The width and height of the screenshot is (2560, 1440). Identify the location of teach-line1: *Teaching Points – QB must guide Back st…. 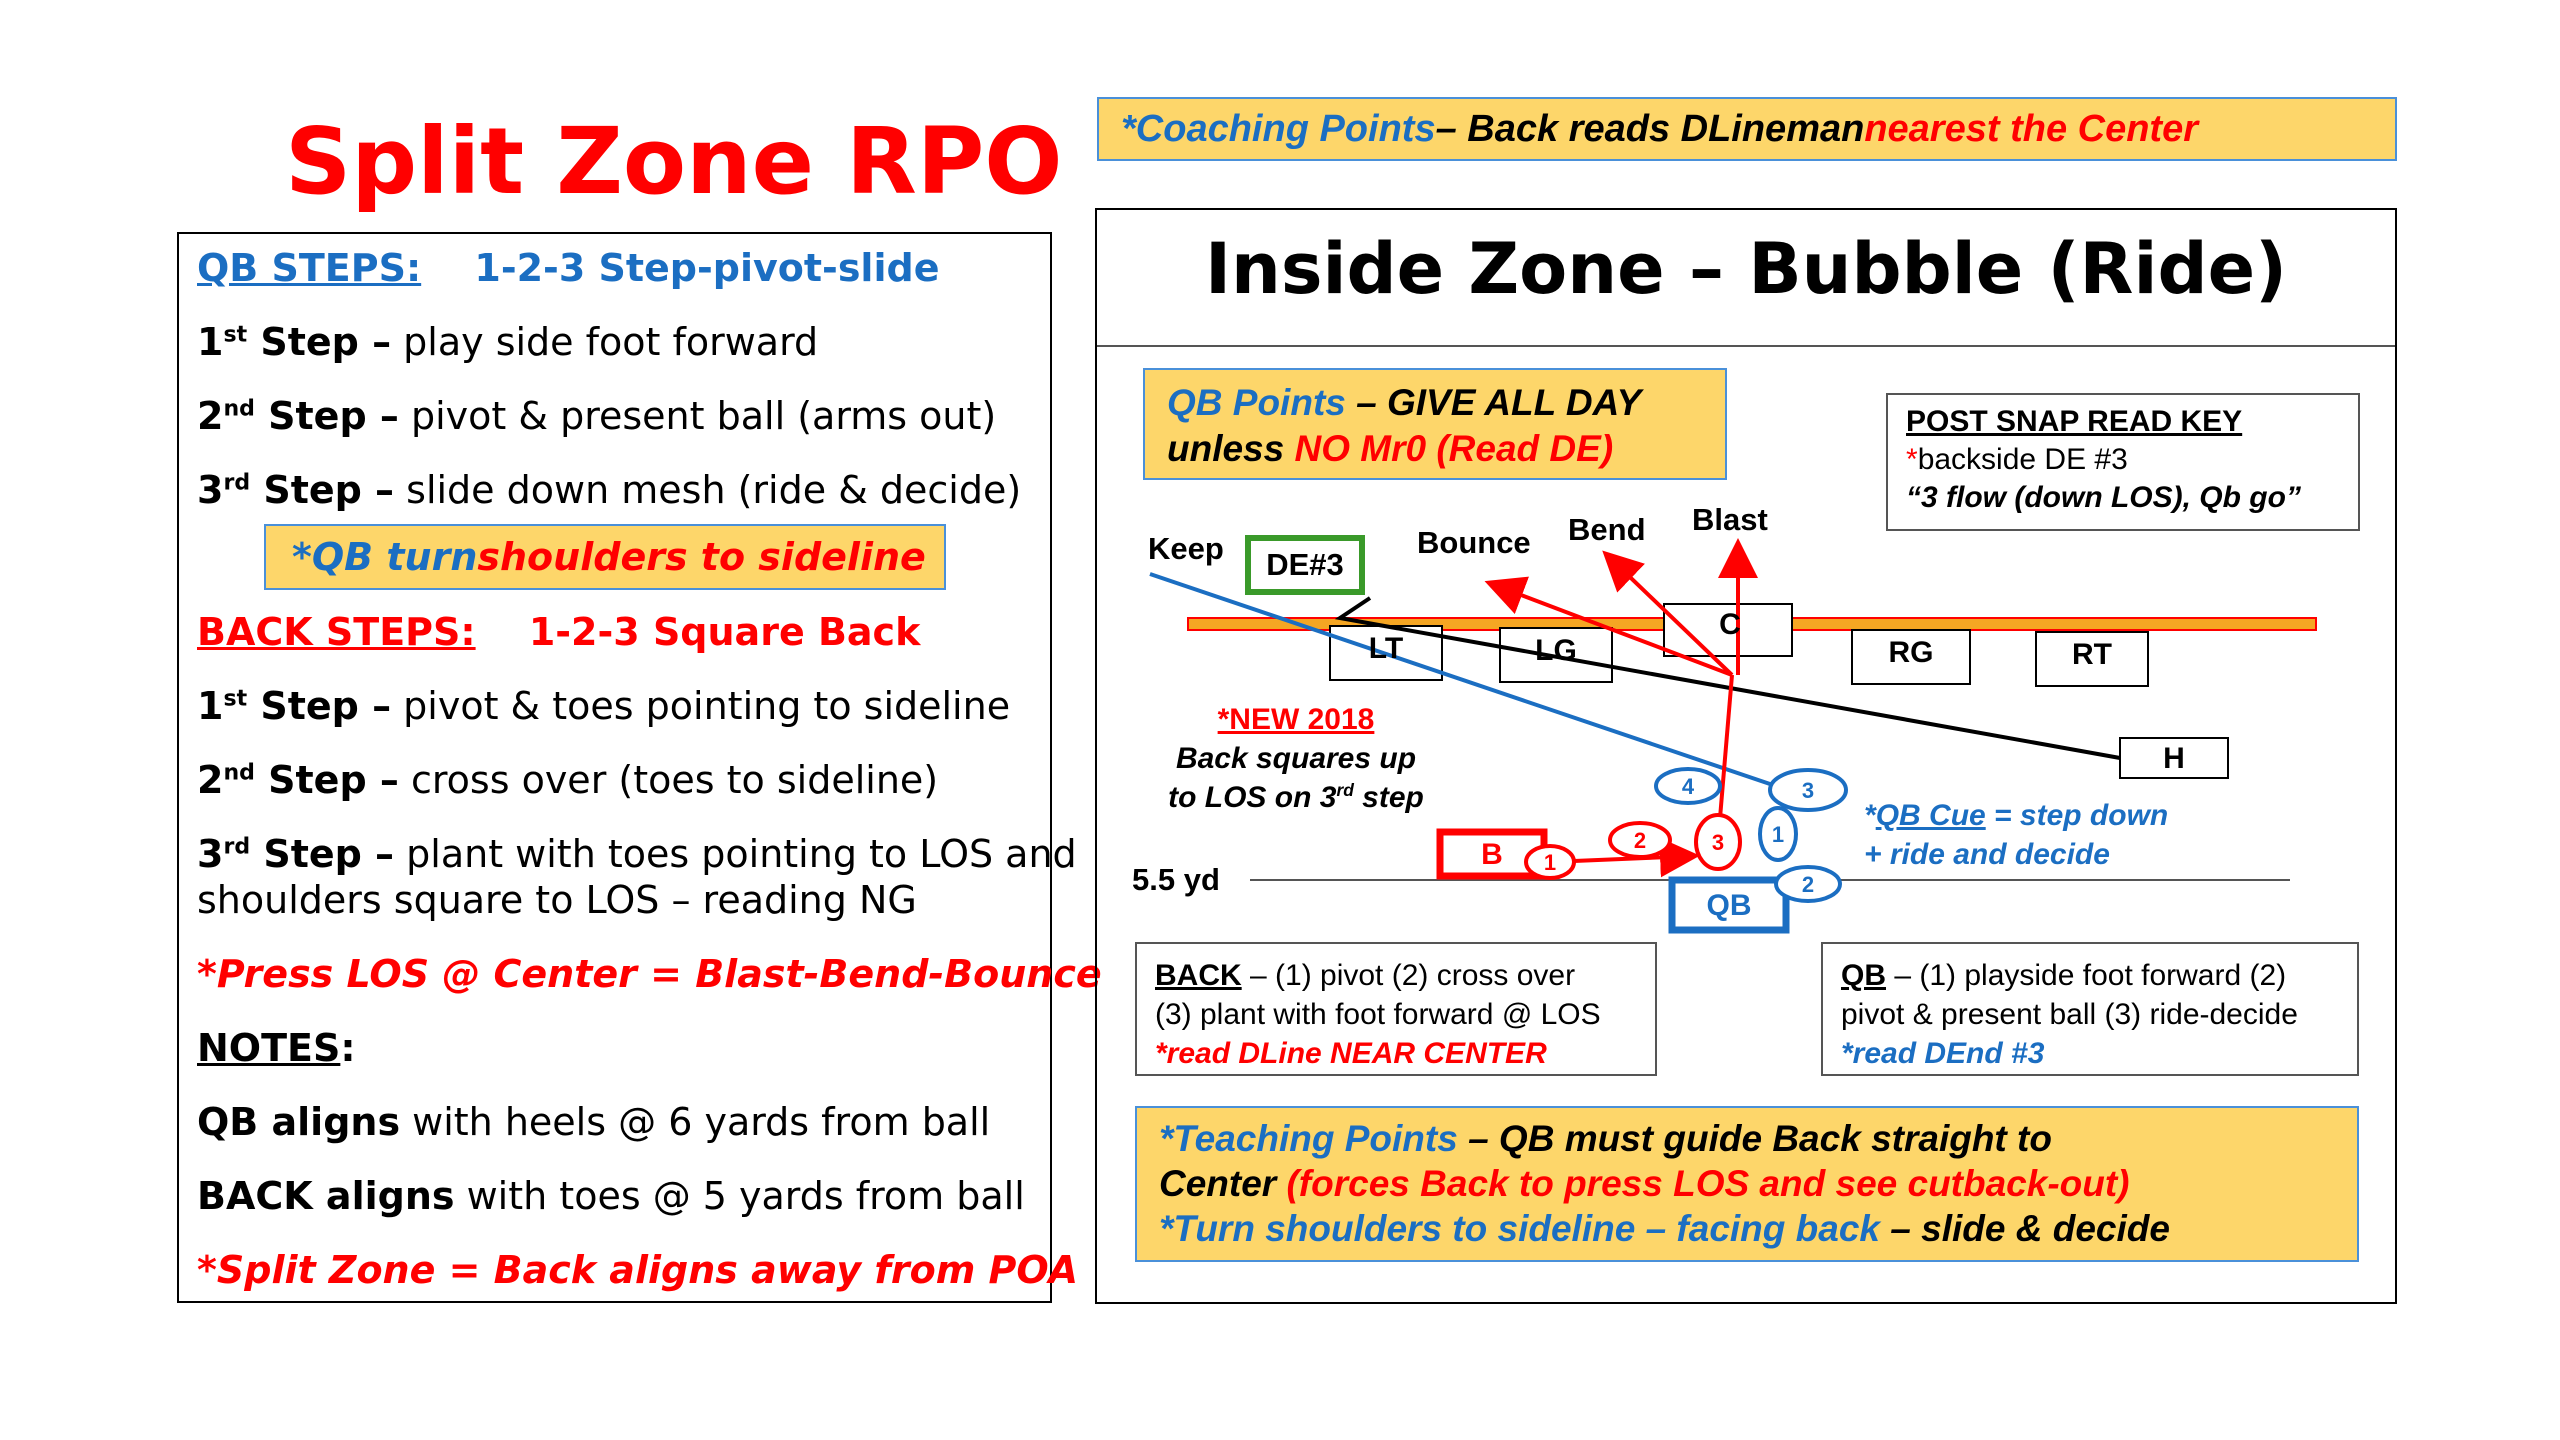
(1758, 1138).